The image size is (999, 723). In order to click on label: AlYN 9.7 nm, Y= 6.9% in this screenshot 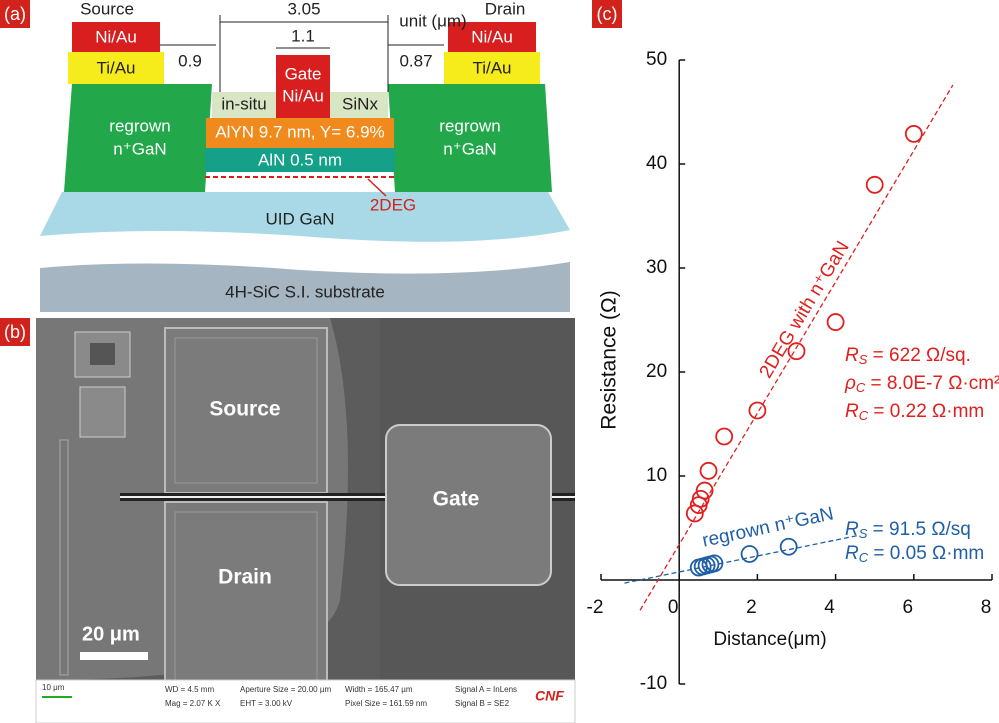, I will do `click(299, 131)`.